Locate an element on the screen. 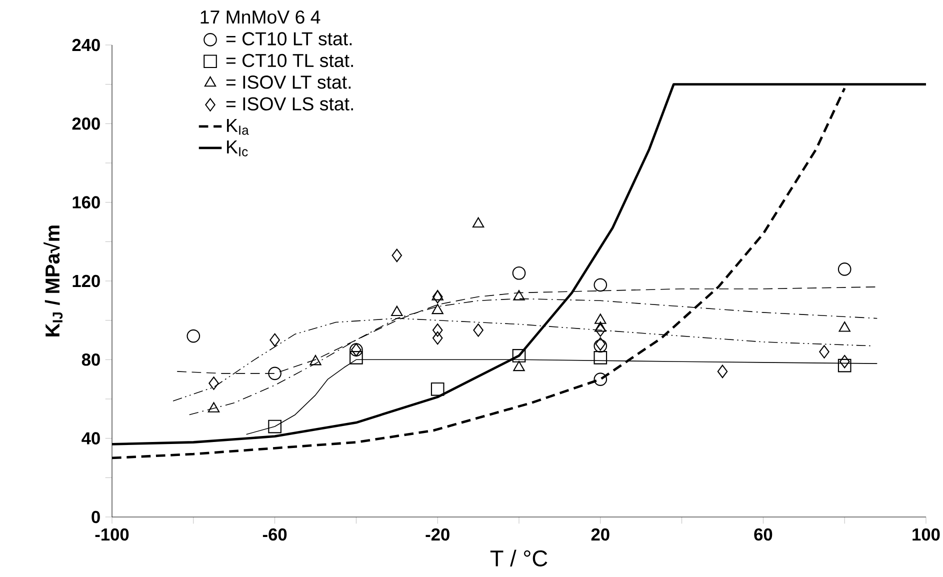 Image resolution: width=943 pixels, height=577 pixels. y-tick-label: 0 is located at coordinates (96, 517).